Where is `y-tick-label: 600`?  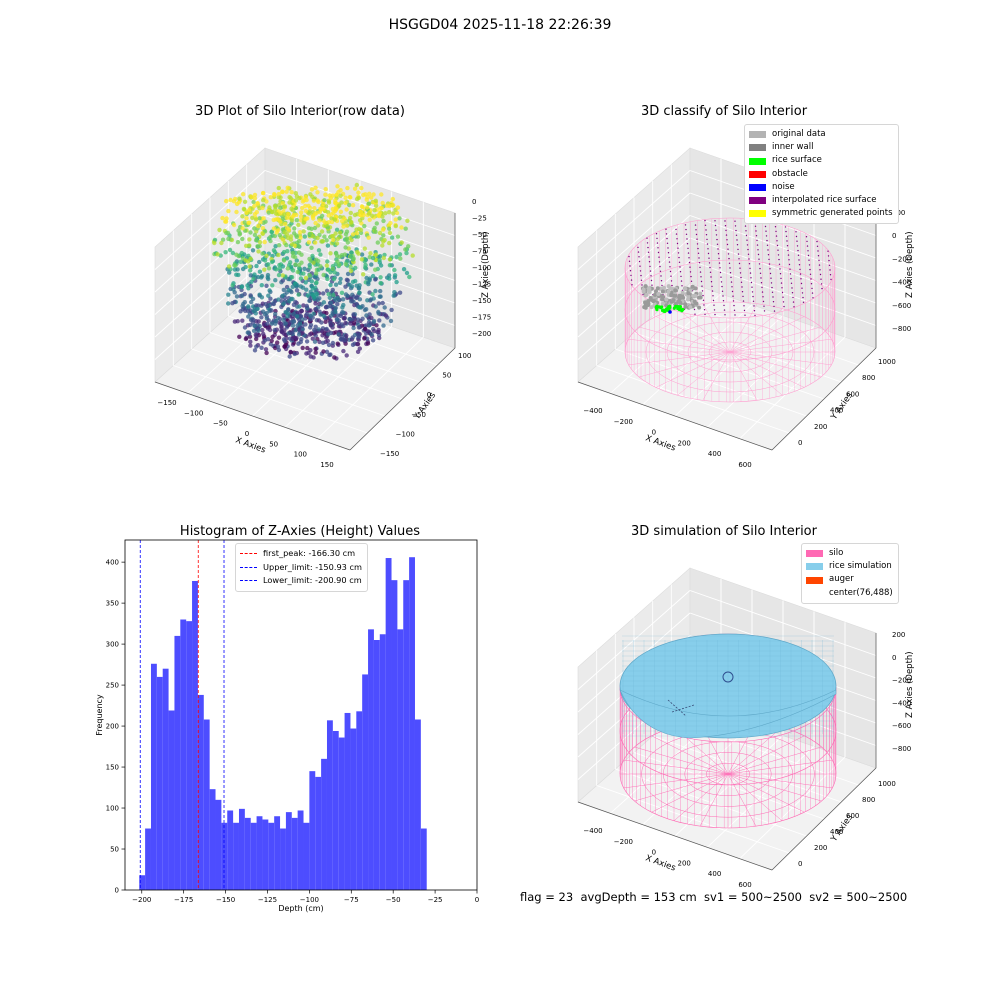
y-tick-label: 600 is located at coordinates (852, 394).